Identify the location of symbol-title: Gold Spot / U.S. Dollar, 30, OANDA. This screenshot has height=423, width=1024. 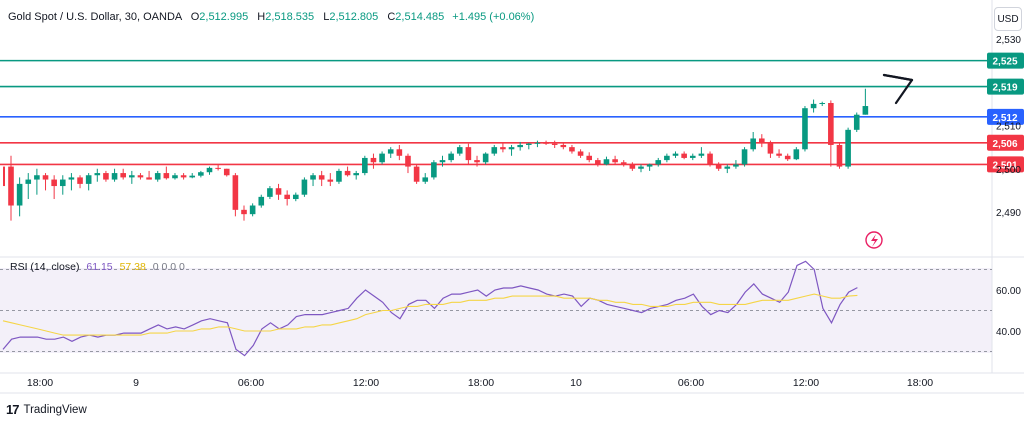
(95, 17).